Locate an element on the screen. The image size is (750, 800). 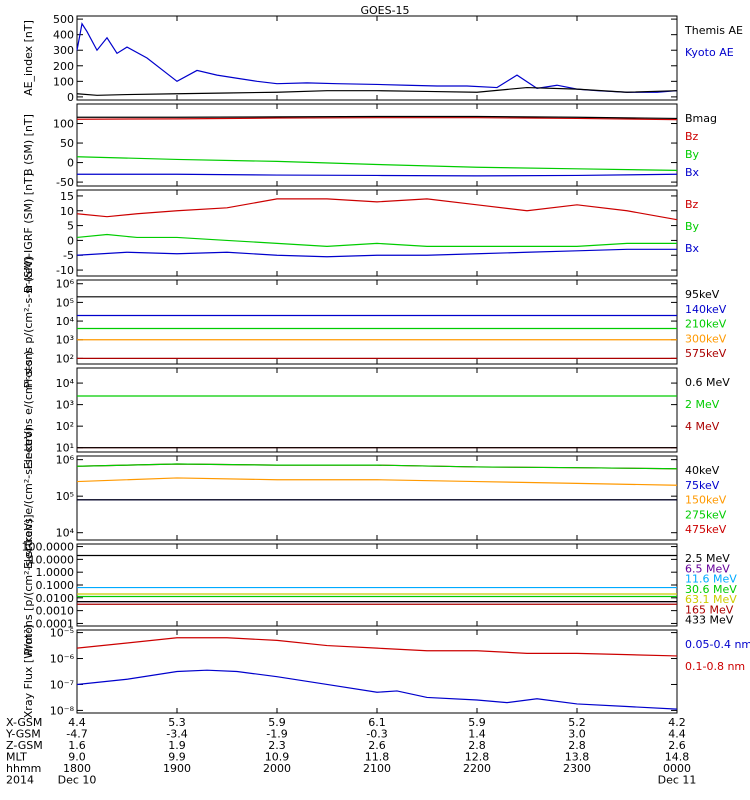
footer-value: -1.9 is located at coordinates (276, 734).